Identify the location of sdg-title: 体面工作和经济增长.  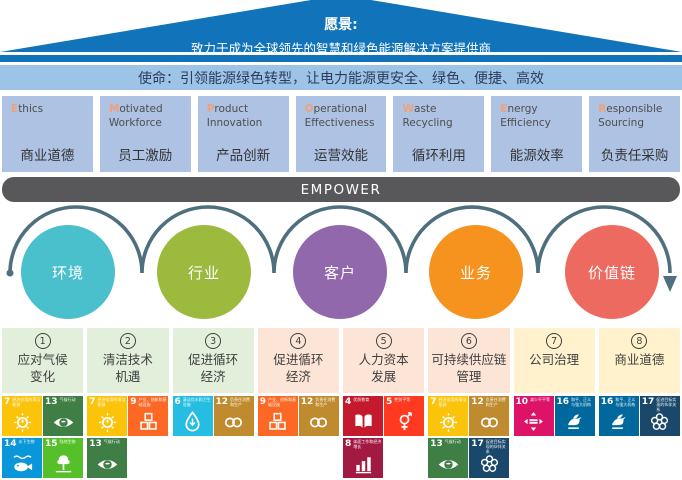
(367, 444).